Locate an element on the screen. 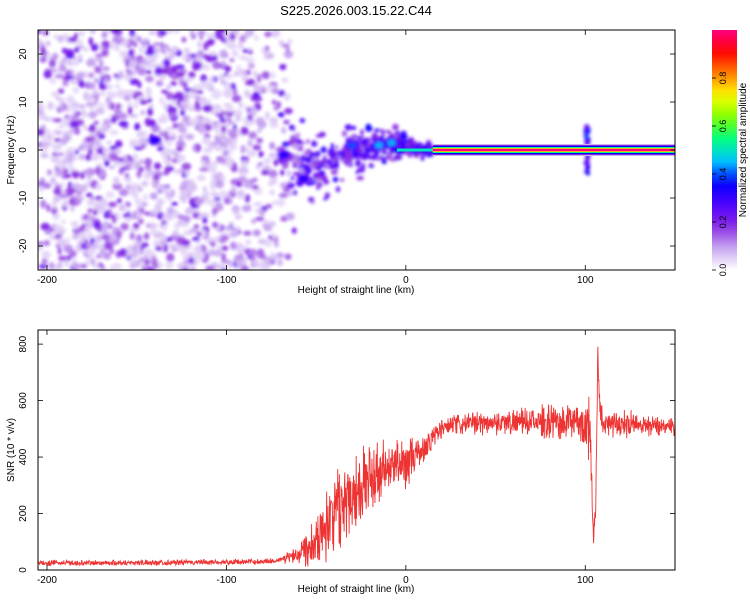 The width and height of the screenshot is (750, 600). snr-y-tick-label: 0 is located at coordinates (23, 570).